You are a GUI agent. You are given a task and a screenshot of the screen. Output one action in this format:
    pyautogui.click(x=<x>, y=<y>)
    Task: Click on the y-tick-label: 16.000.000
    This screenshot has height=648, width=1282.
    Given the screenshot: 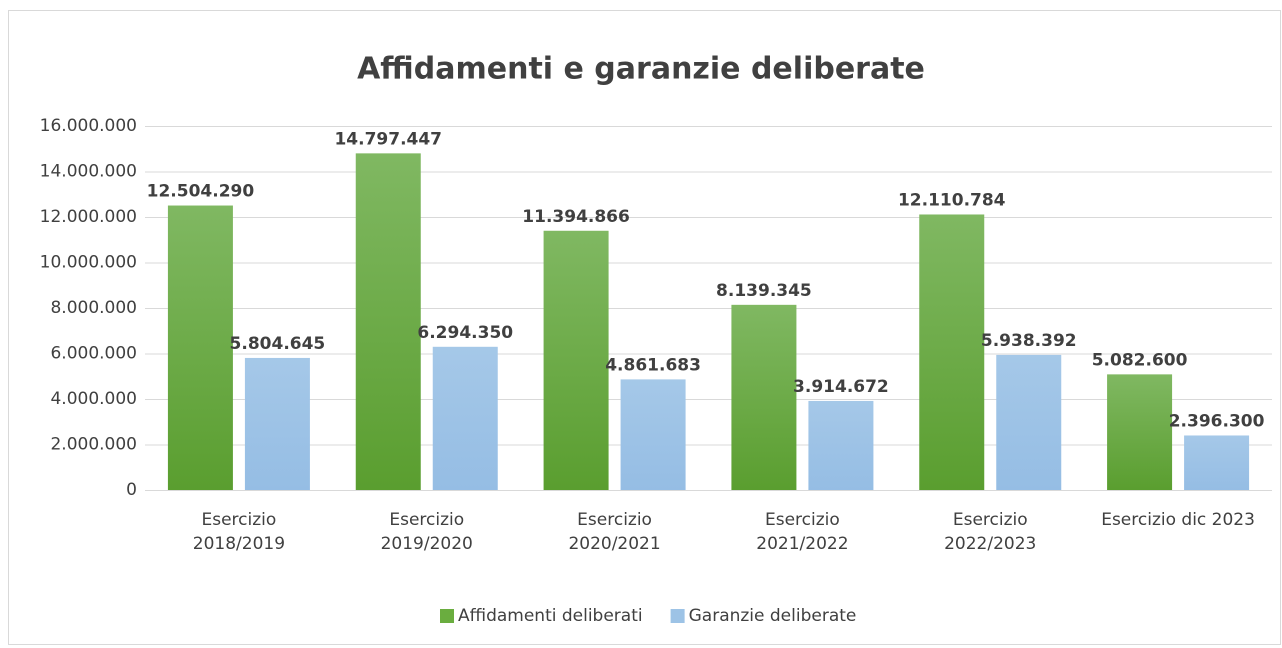 What is the action you would take?
    pyautogui.click(x=88, y=126)
    